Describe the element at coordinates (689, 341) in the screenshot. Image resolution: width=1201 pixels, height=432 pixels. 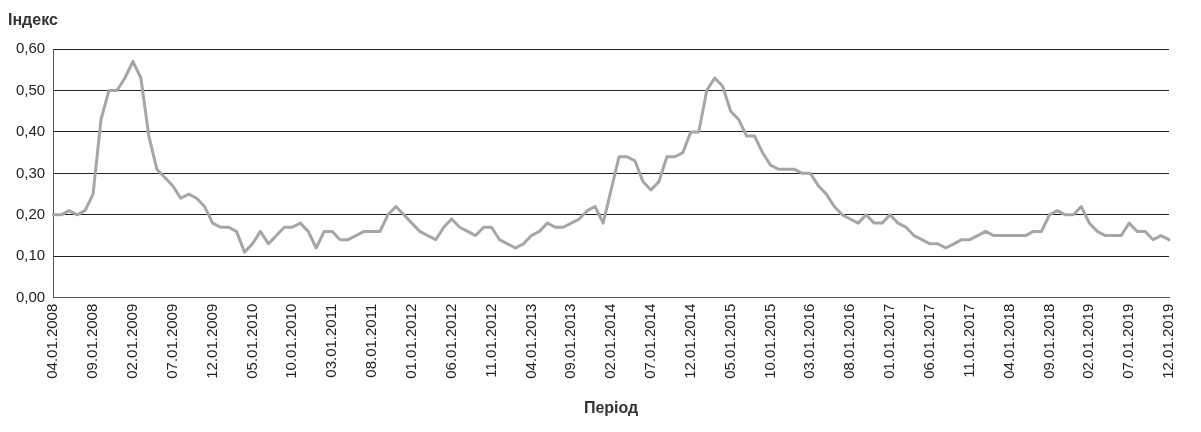
I see `x-tick-label: 12.01.2014` at that location.